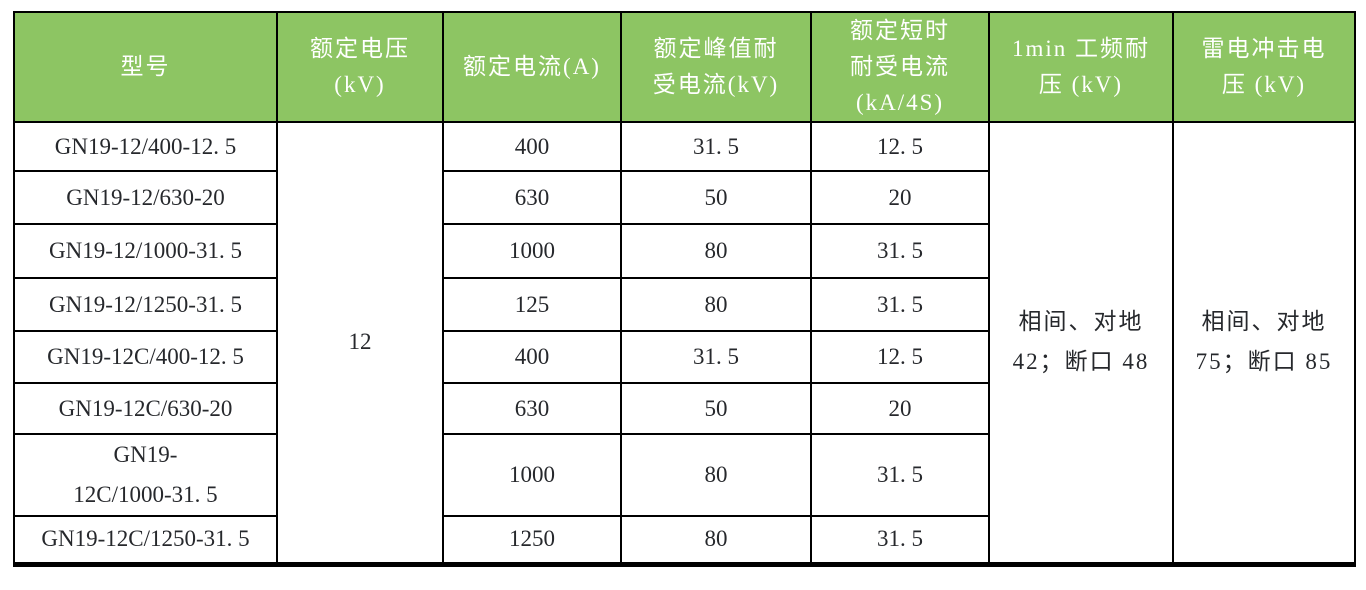  I want to click on header-rated-voltage: 额定电压 (kV), so click(360, 67).